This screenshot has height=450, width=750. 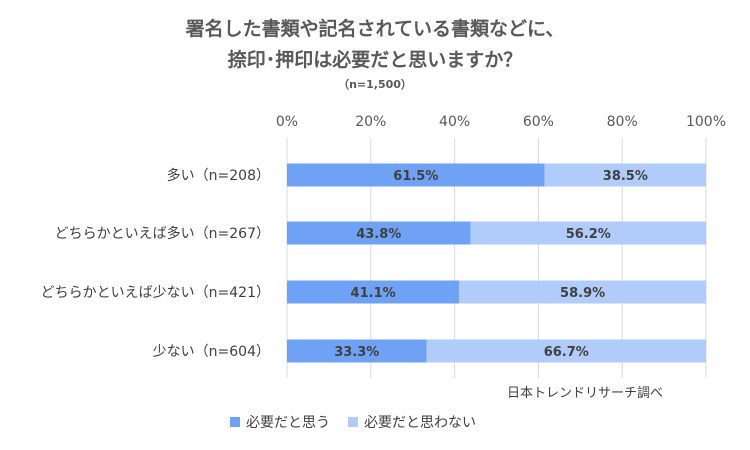 I want to click on x-tick-label: 80%, so click(x=622, y=122).